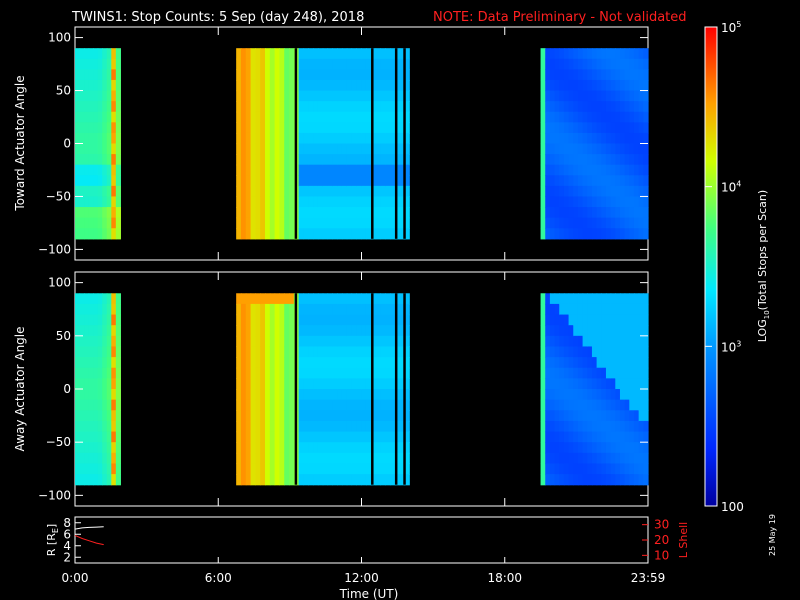 This screenshot has width=800, height=600. I want to click on data-dropout-line, so click(396, 143).